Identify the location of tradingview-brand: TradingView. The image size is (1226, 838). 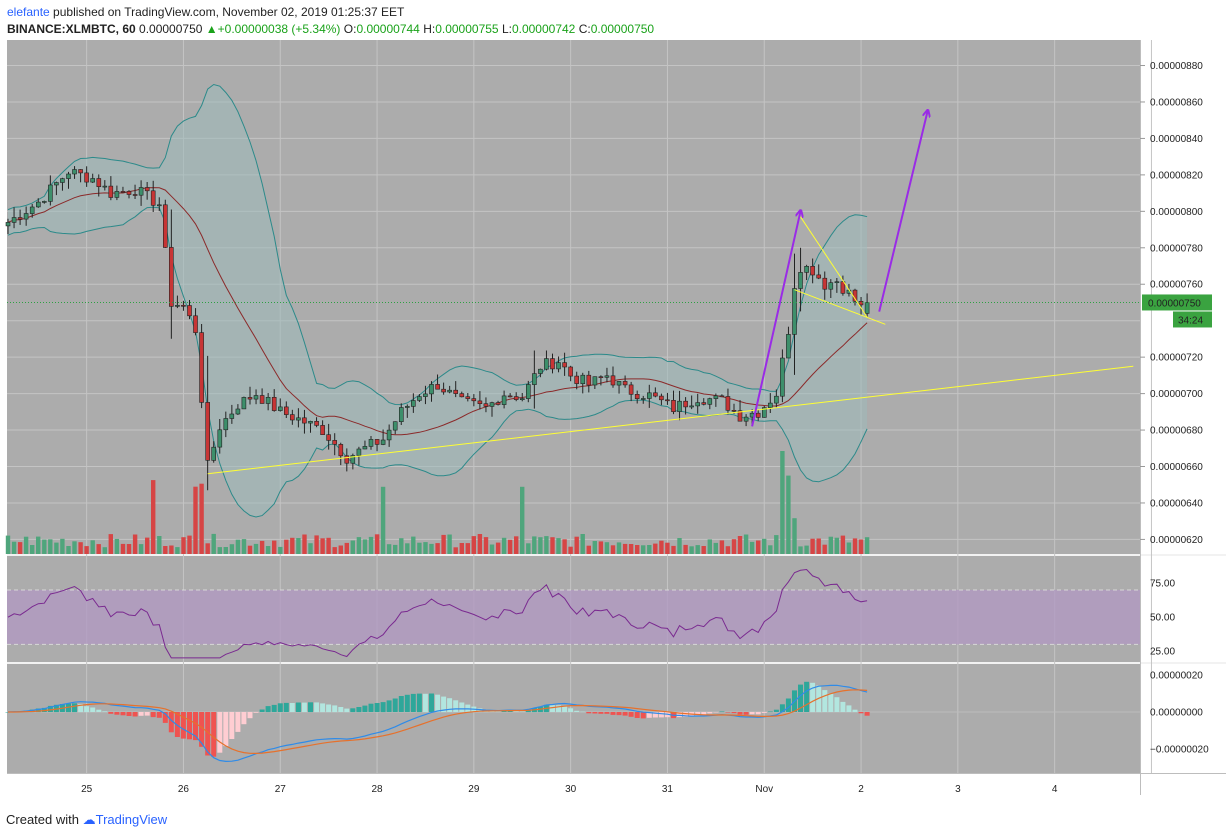
(131, 819).